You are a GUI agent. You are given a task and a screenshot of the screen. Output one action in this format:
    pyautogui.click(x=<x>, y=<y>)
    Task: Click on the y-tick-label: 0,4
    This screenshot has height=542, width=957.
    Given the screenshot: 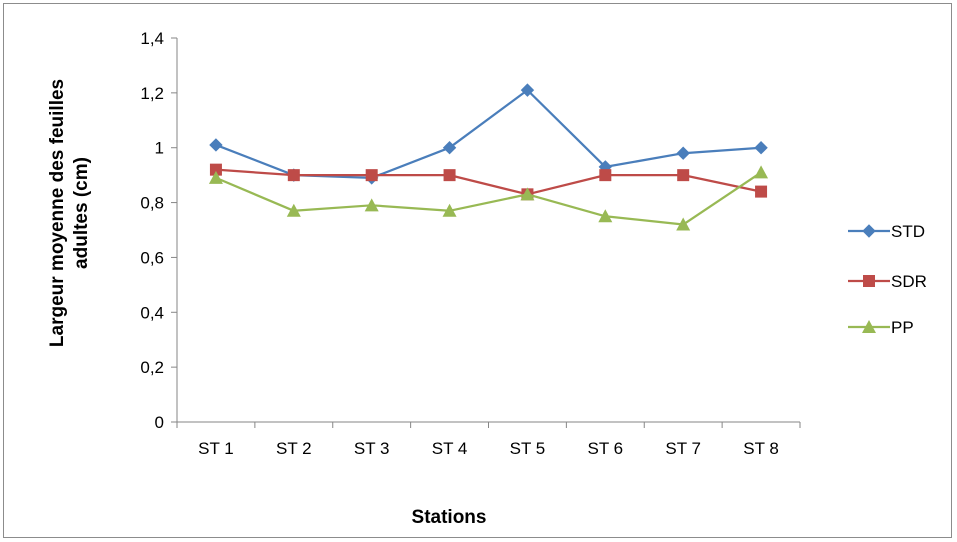 What is the action you would take?
    pyautogui.click(x=152, y=312)
    